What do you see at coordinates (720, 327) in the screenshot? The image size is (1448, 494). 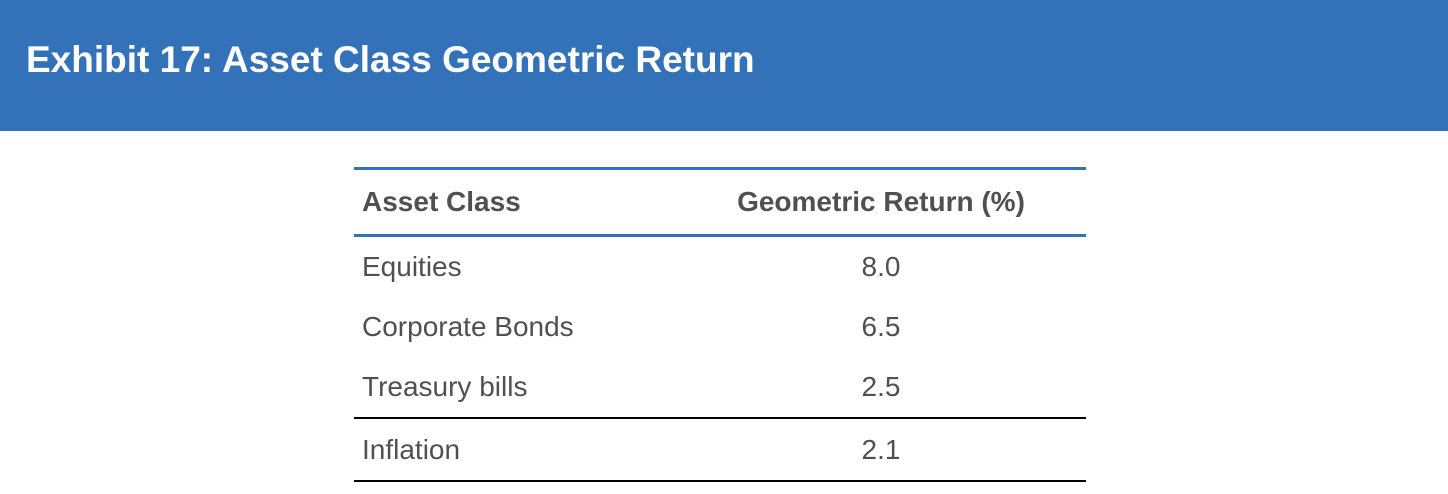 I see `table-row: Corporate Bonds 6.5` at bounding box center [720, 327].